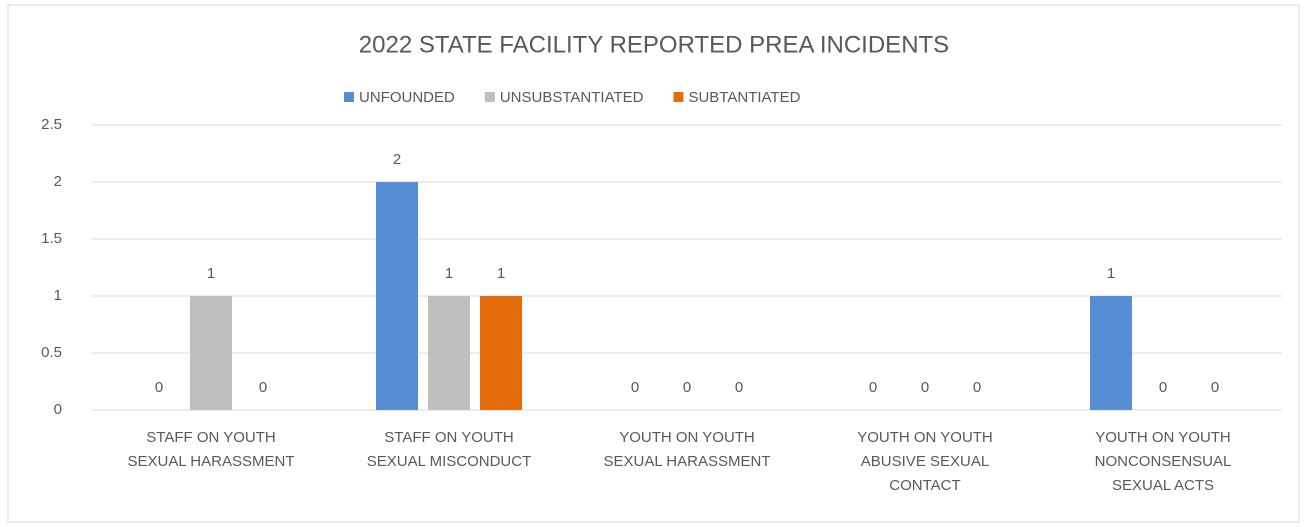 This screenshot has height=527, width=1304. Describe the element at coordinates (924, 485) in the screenshot. I see `x-tick-label: CONTACT` at that location.